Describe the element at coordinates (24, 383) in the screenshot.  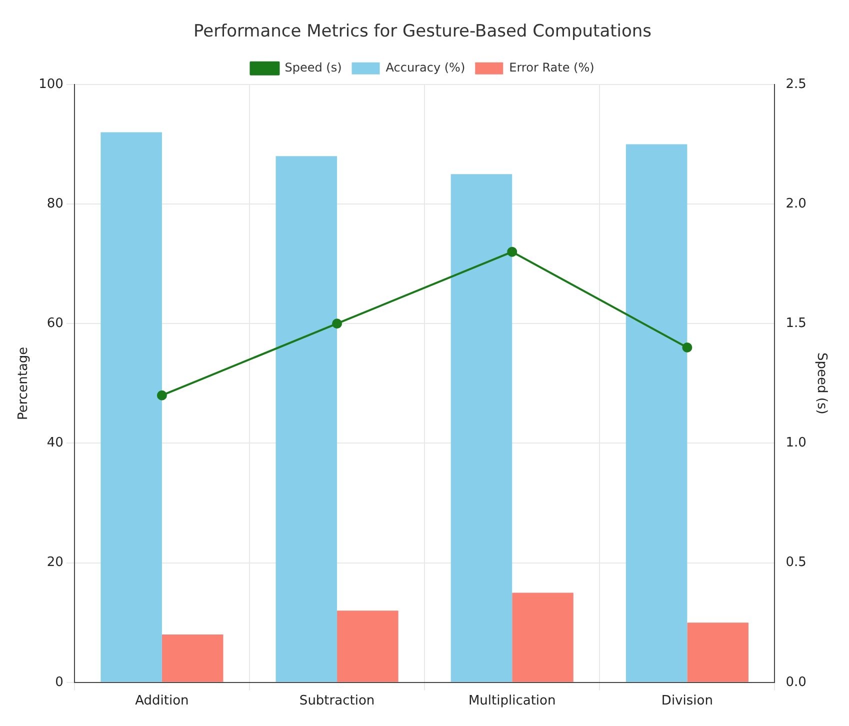
I see `y-axis-title: Percentage` at that location.